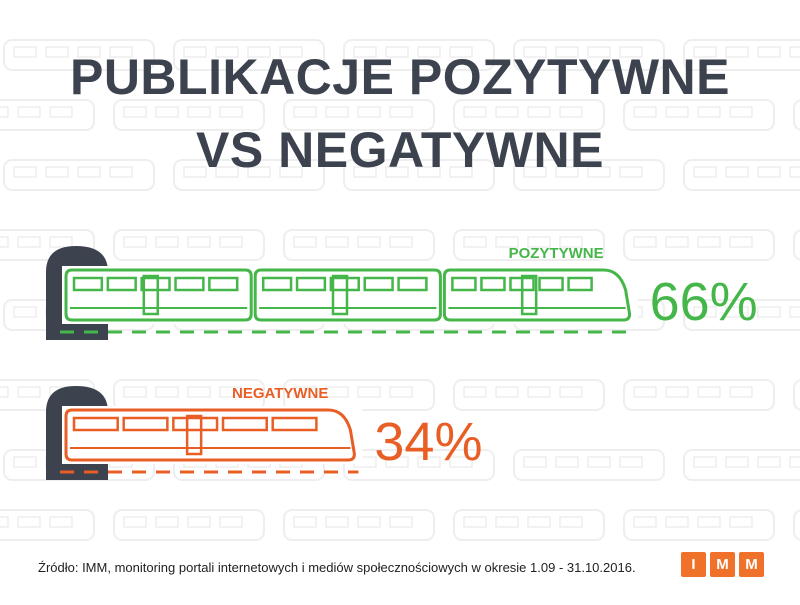 This screenshot has height=605, width=800. I want to click on imm-logo: I M M, so click(722, 564).